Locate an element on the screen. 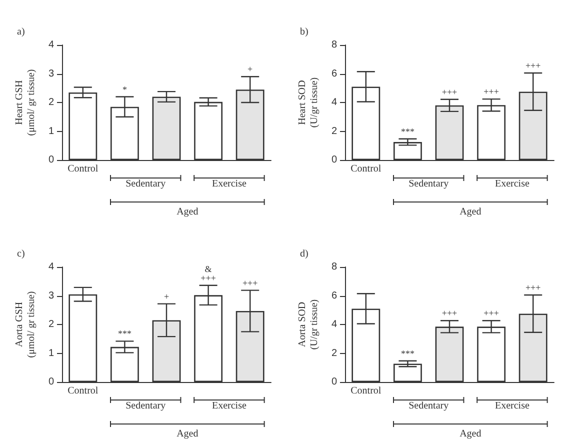 Image resolution: width=567 pixels, height=445 pixels. y-axis-title: Aorta SOD (U/gr tissue) is located at coordinates (308, 324).